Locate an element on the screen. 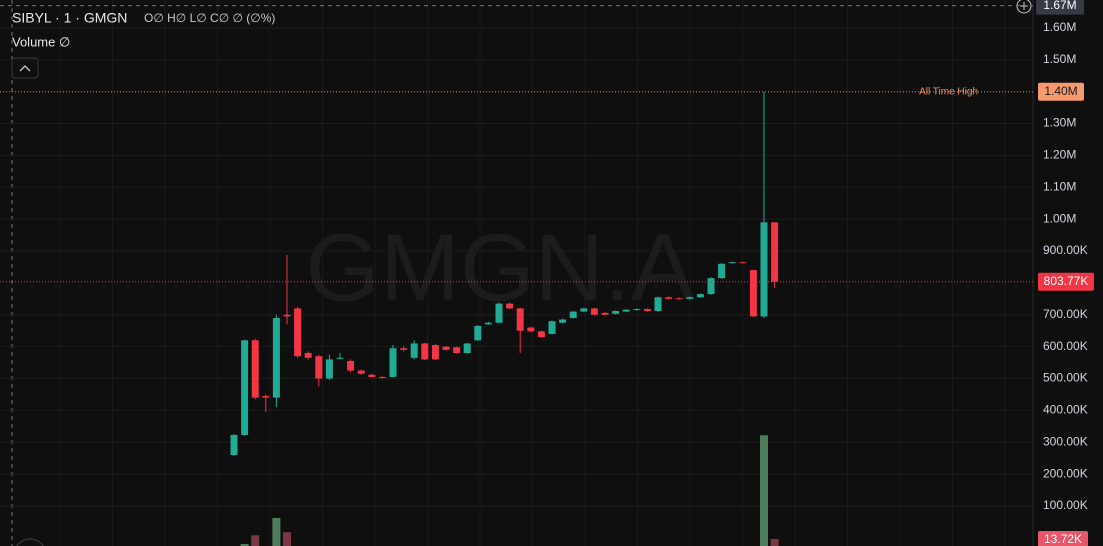 The width and height of the screenshot is (1103, 546). y-tick-label: 300.00K is located at coordinates (1065, 441).